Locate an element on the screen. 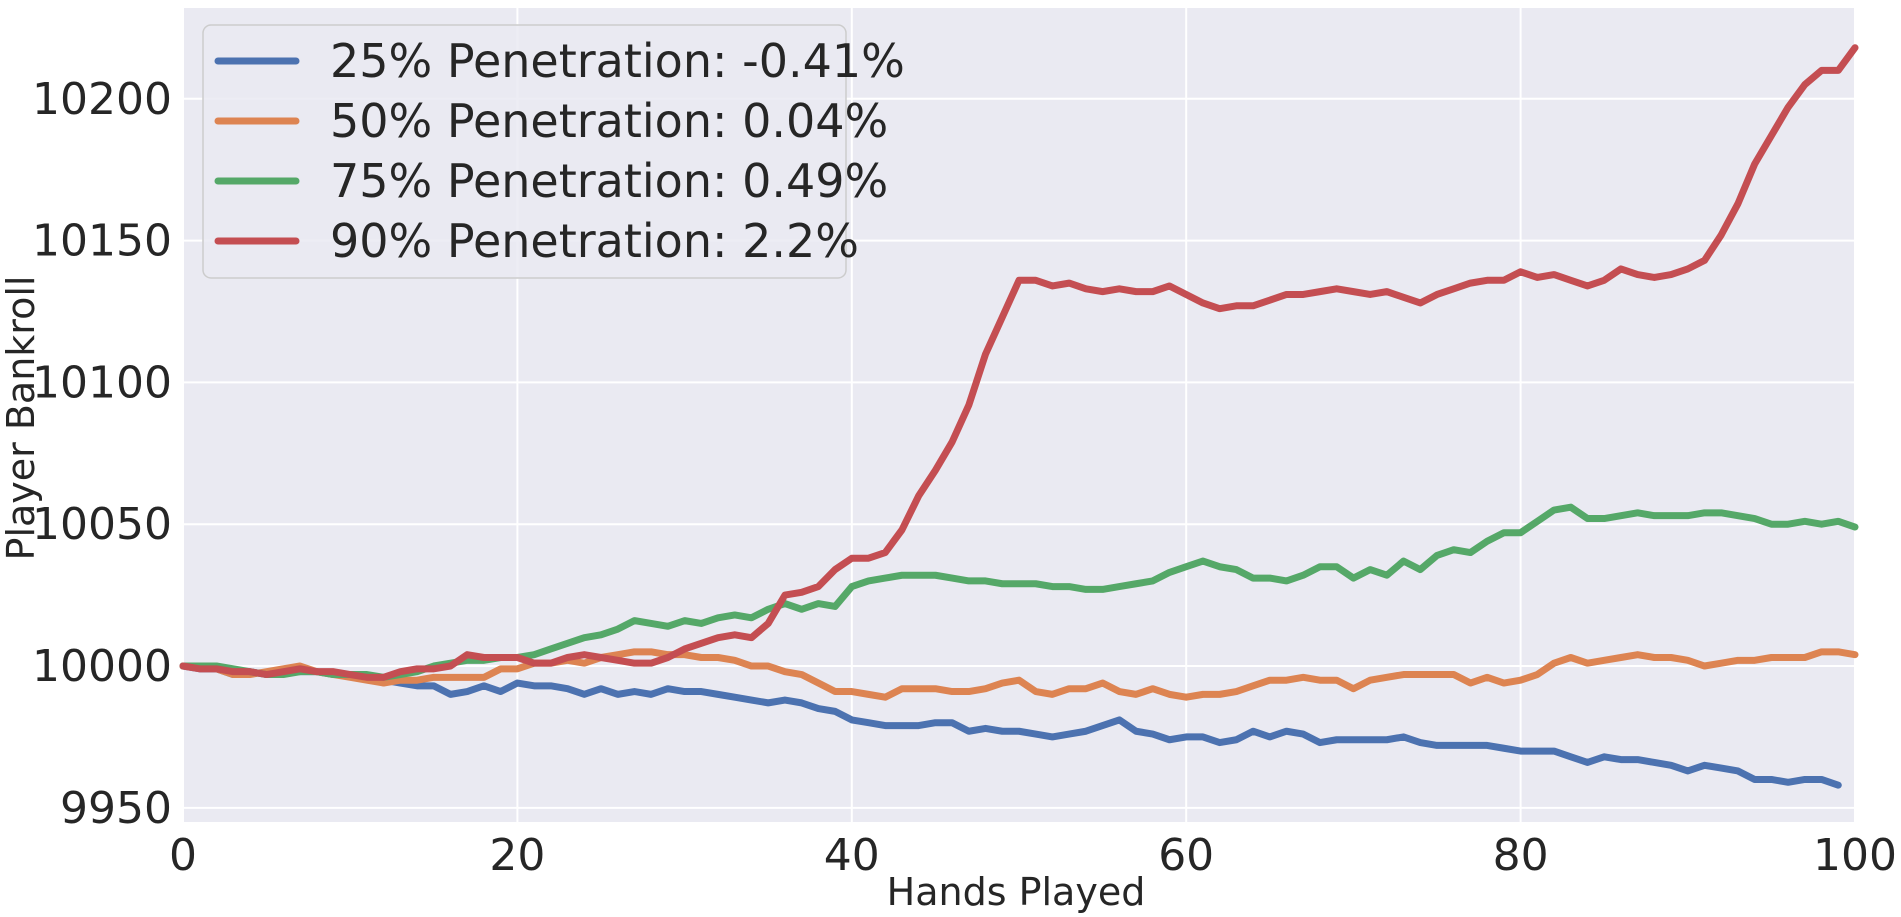 The image size is (1901, 917). x-tick-label: 80 is located at coordinates (1521, 855).